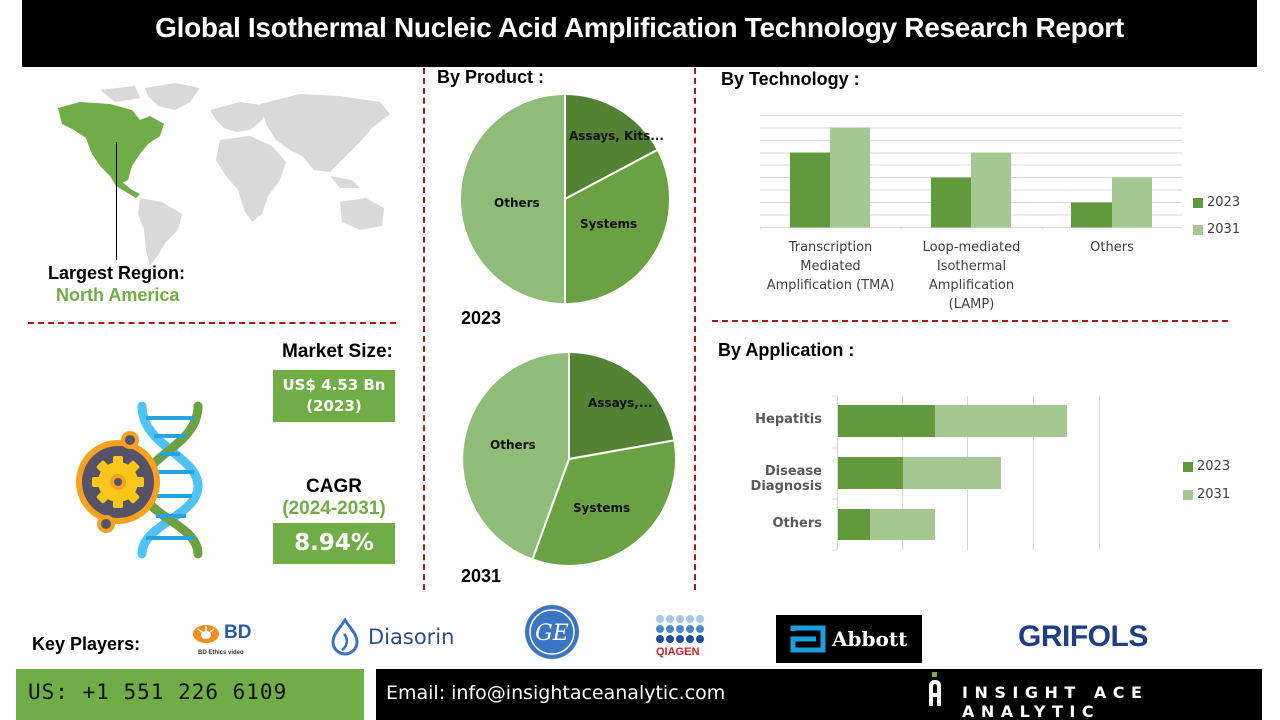 The image size is (1280, 720). I want to click on pie-2023-year: 2023, so click(481, 318).